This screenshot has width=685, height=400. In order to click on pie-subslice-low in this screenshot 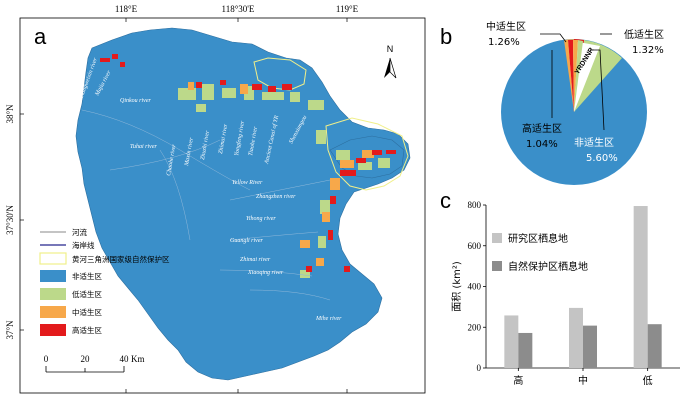, I will do `click(578, 76)`.